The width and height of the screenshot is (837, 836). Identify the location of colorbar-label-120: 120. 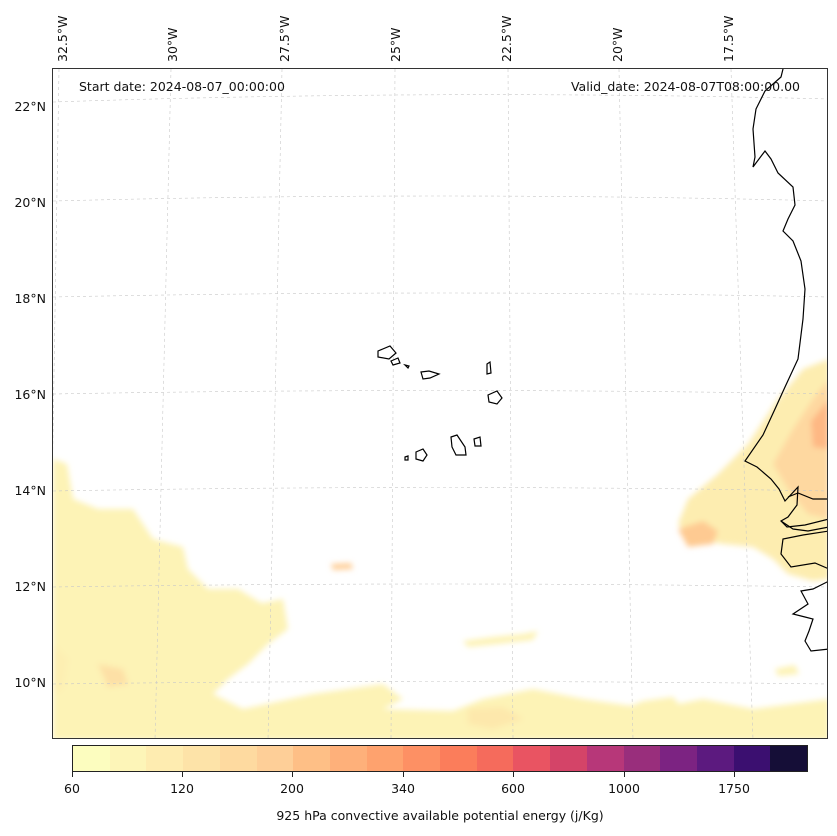
(182, 788).